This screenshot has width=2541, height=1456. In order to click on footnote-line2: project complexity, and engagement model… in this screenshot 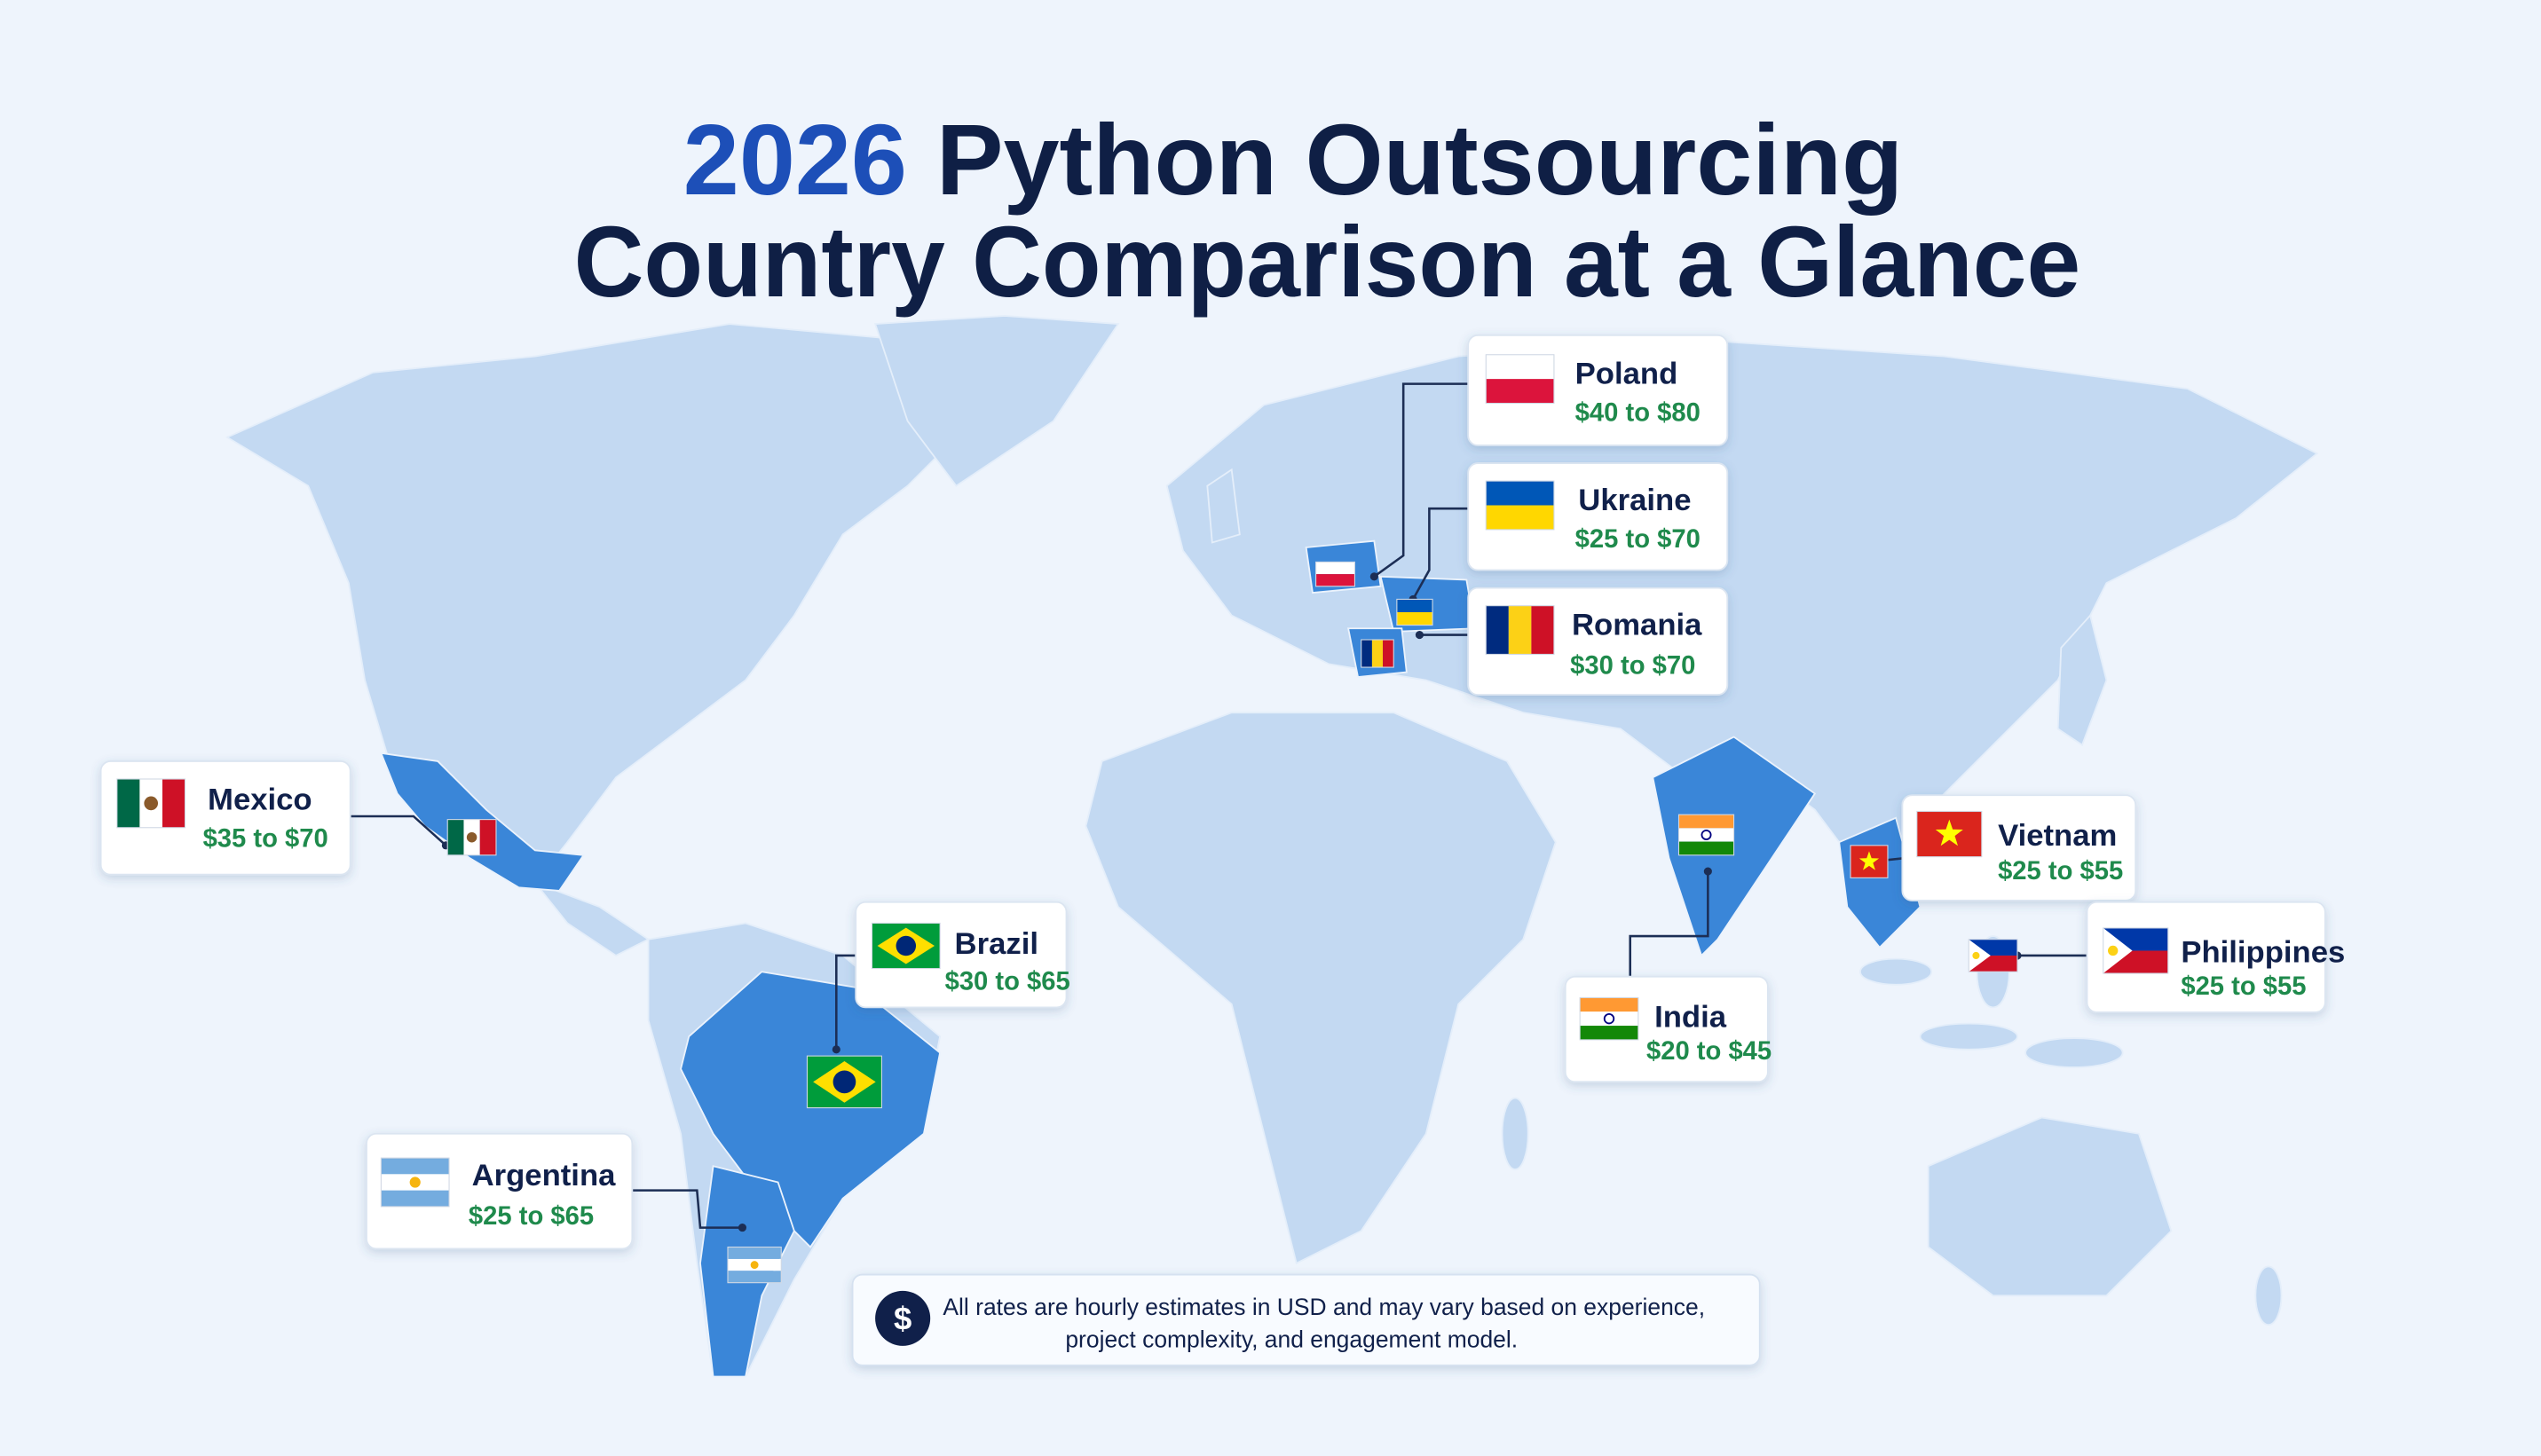, I will do `click(1291, 1339)`.